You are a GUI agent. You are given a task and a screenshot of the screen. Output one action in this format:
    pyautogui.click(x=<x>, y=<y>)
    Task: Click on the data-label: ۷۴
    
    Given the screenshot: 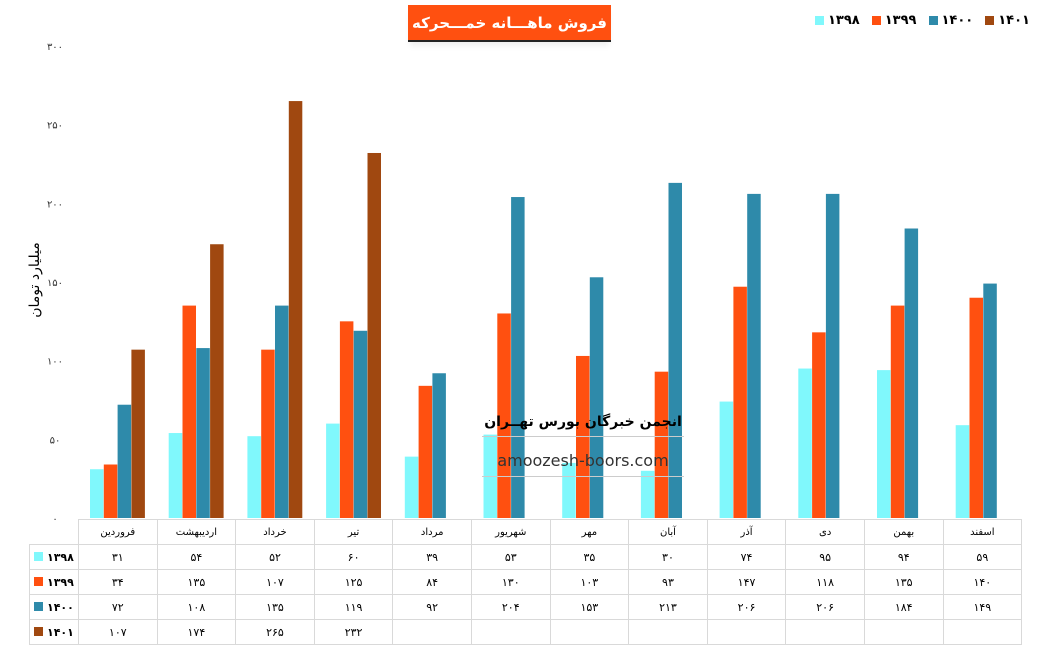 What is the action you would take?
    pyautogui.click(x=746, y=557)
    